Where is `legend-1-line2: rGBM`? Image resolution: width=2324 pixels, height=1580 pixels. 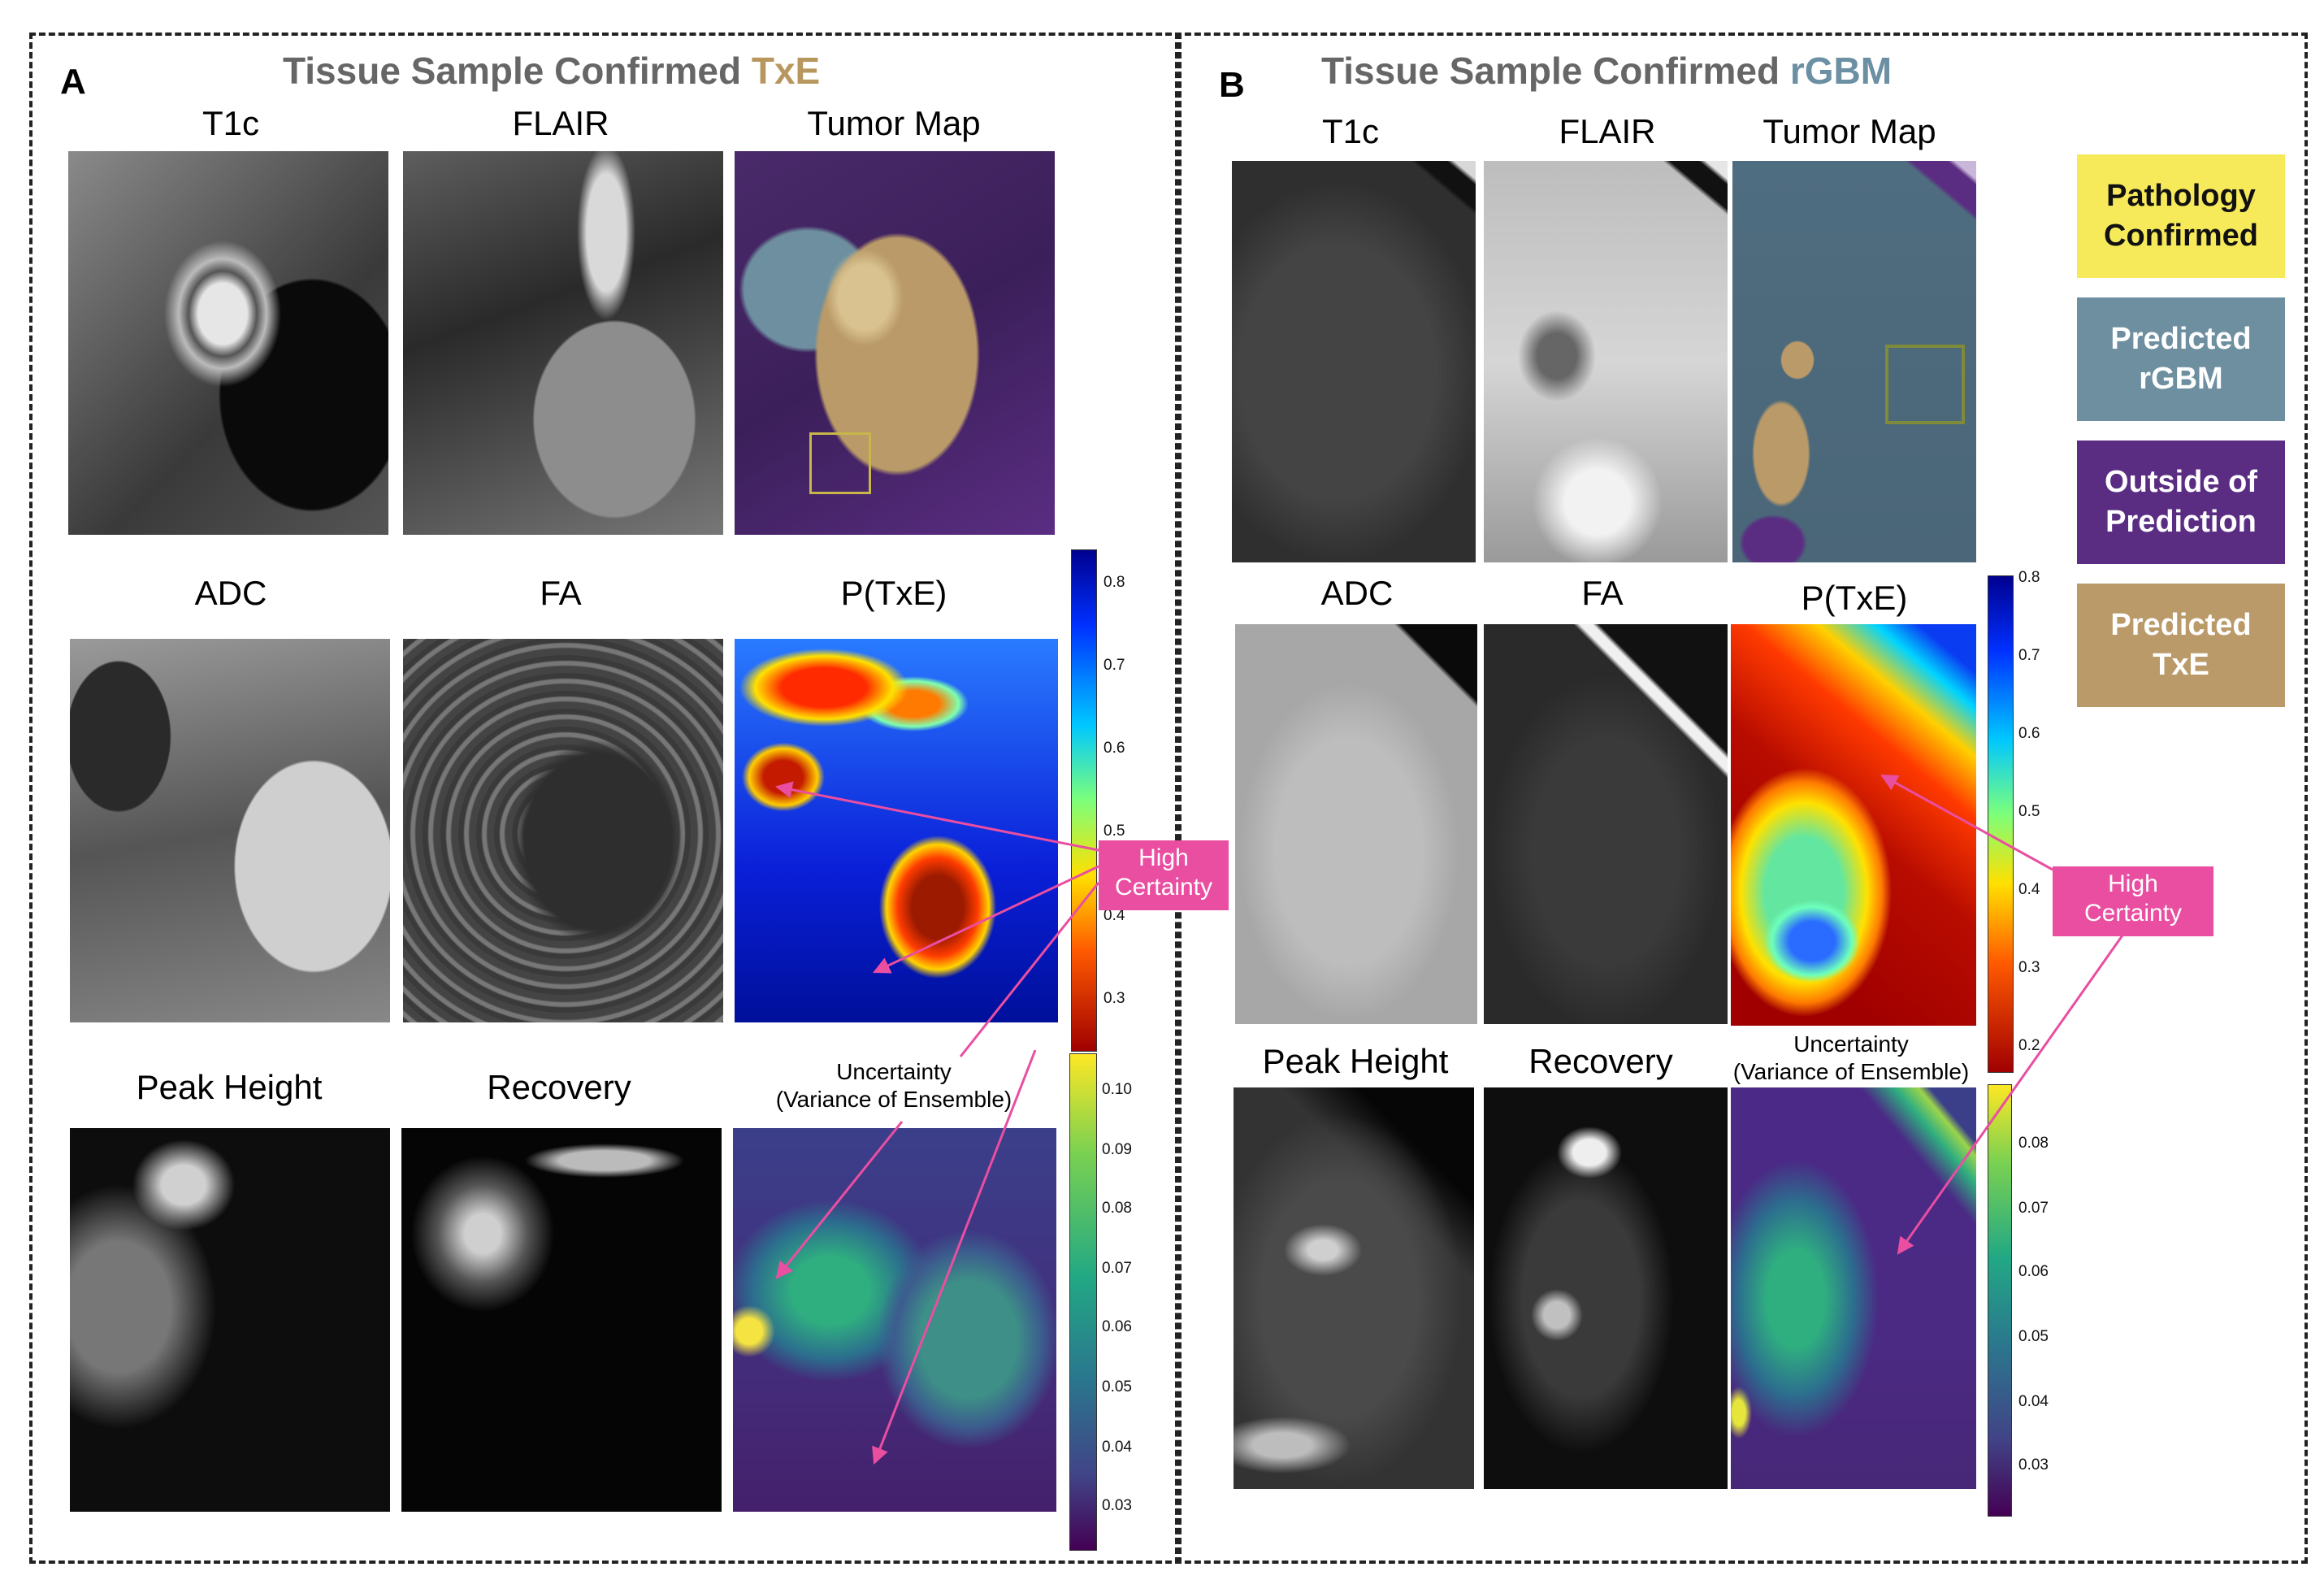 legend-1-line2: rGBM is located at coordinates (2181, 379).